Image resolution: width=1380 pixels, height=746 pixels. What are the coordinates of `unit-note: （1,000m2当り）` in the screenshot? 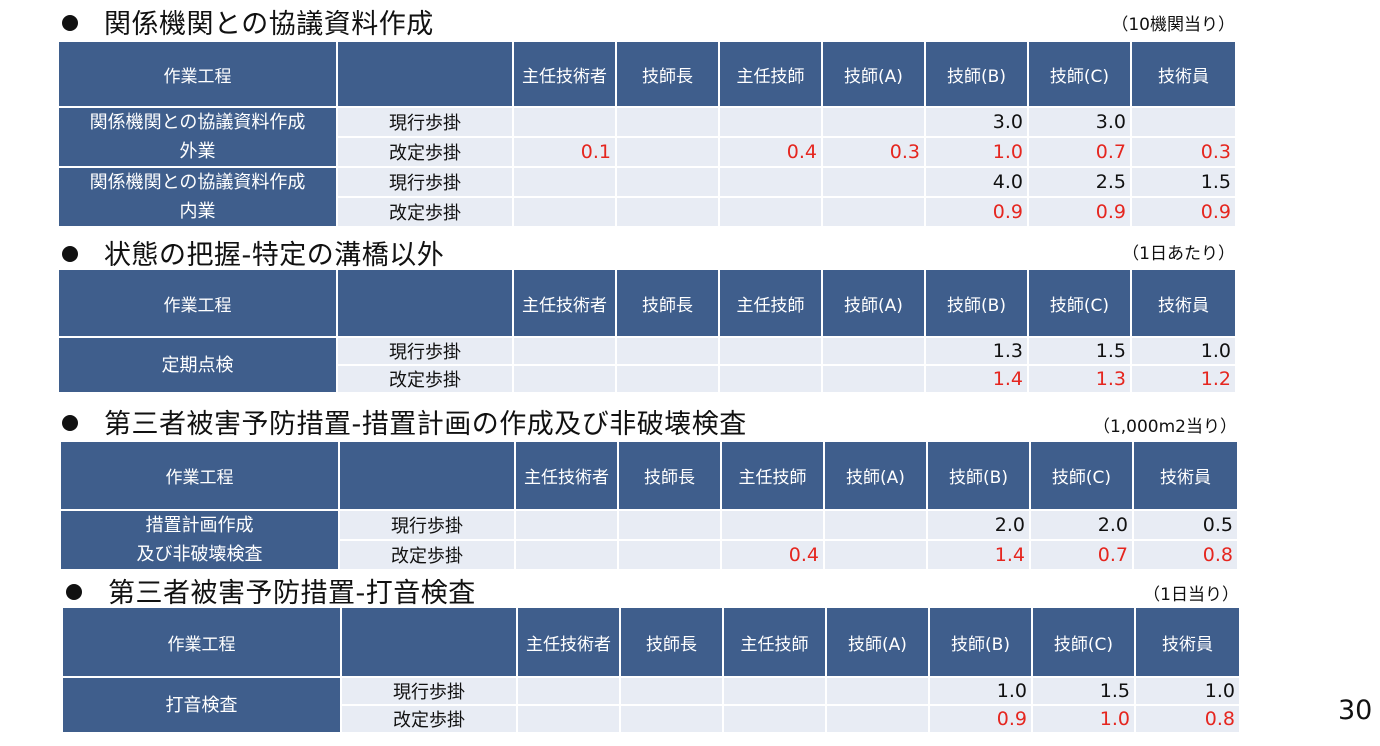 It's located at (1164, 427).